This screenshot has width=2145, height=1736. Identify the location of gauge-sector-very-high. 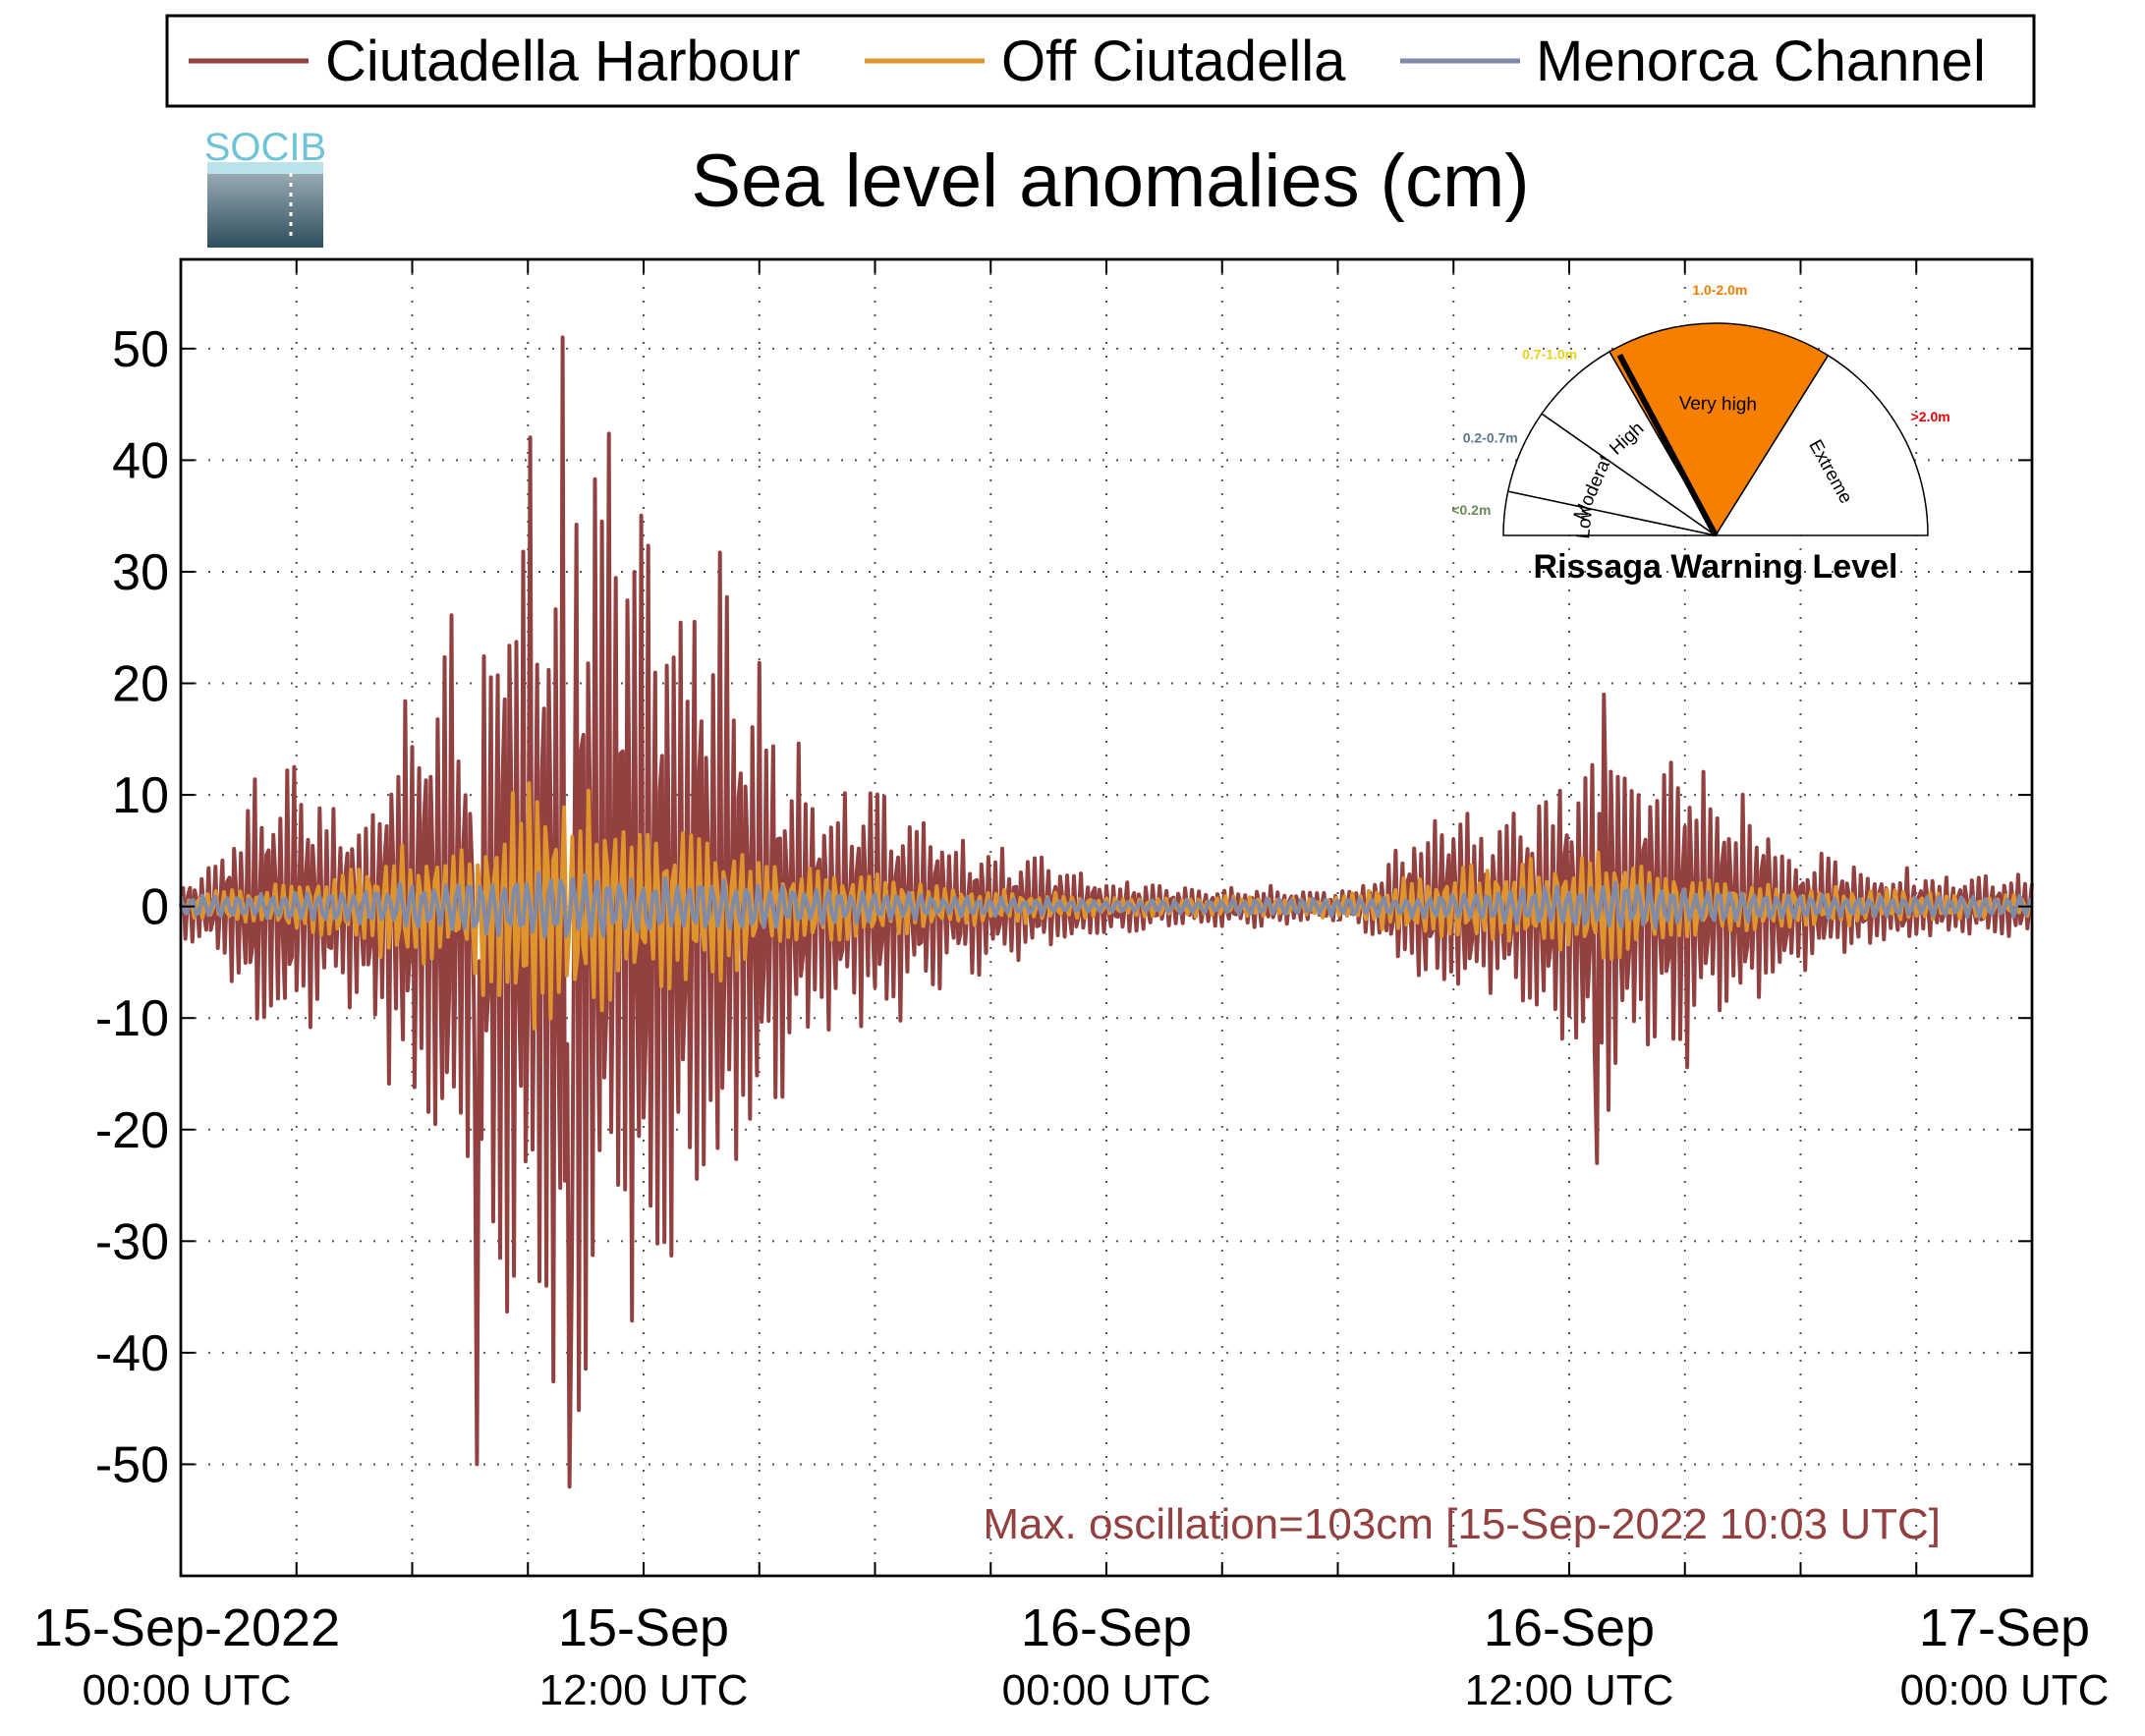
(1719, 429).